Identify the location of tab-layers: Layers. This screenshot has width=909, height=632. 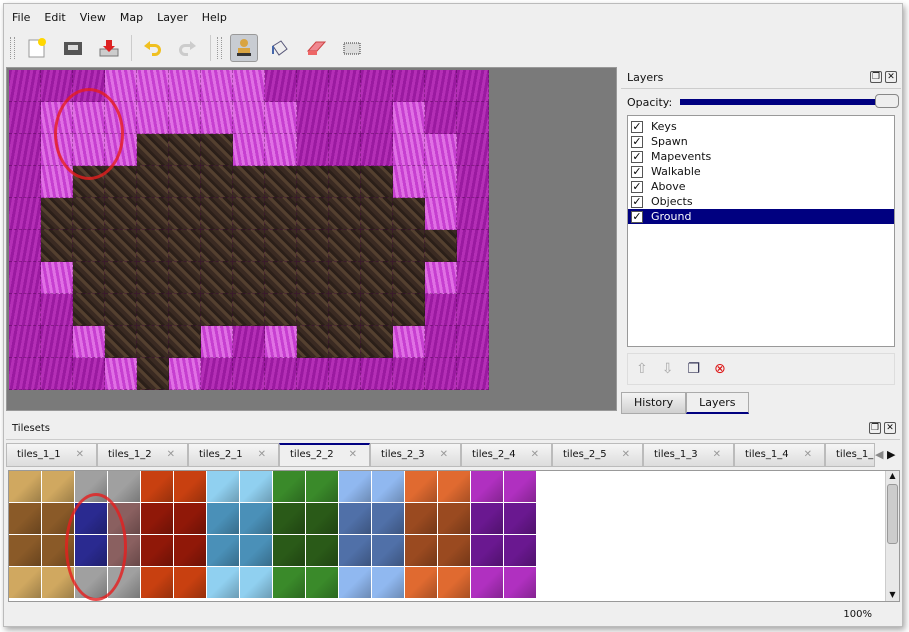
(717, 403).